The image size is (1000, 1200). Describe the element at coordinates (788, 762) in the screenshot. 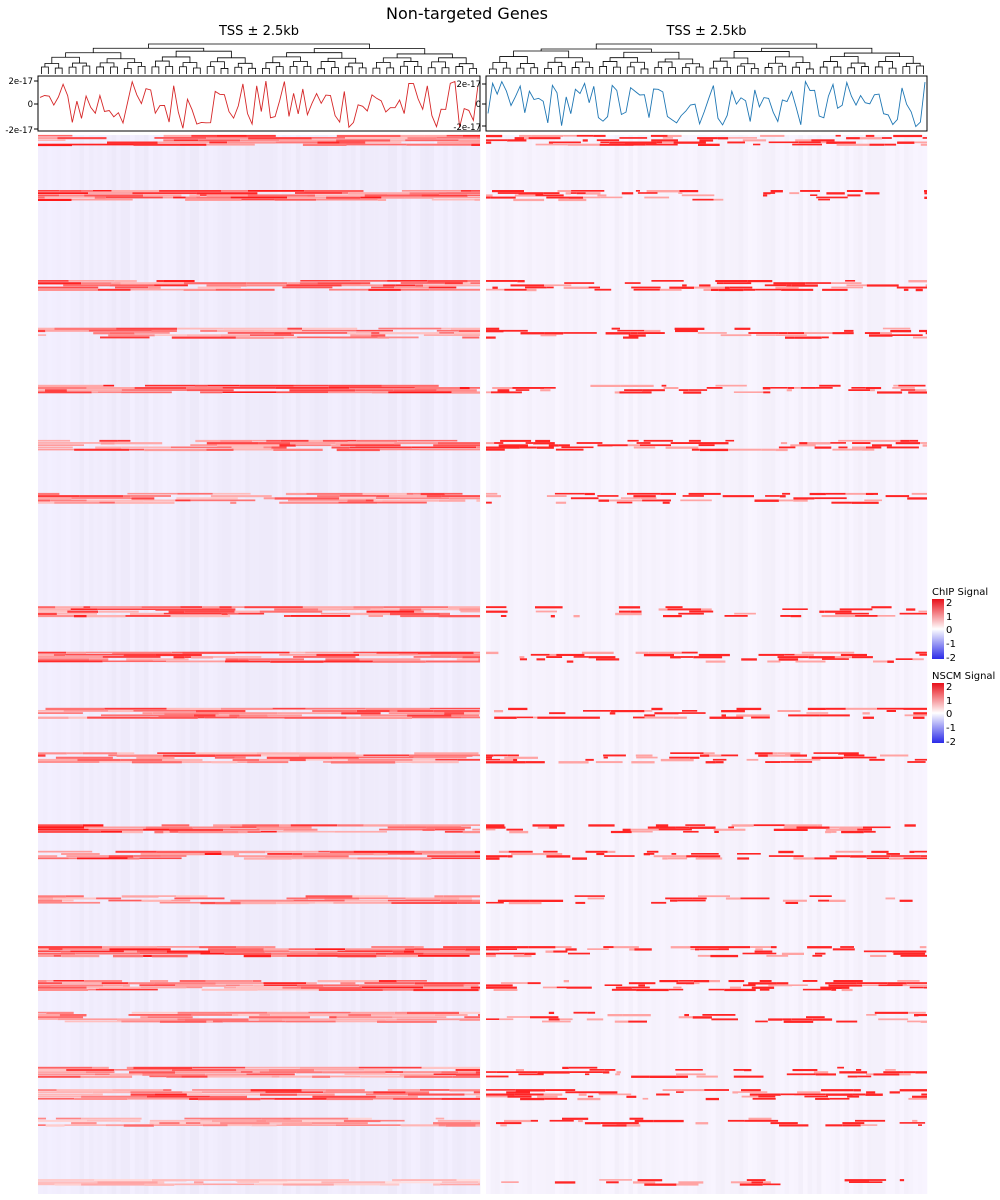

I see `right-heatmap-band-10-cell` at that location.